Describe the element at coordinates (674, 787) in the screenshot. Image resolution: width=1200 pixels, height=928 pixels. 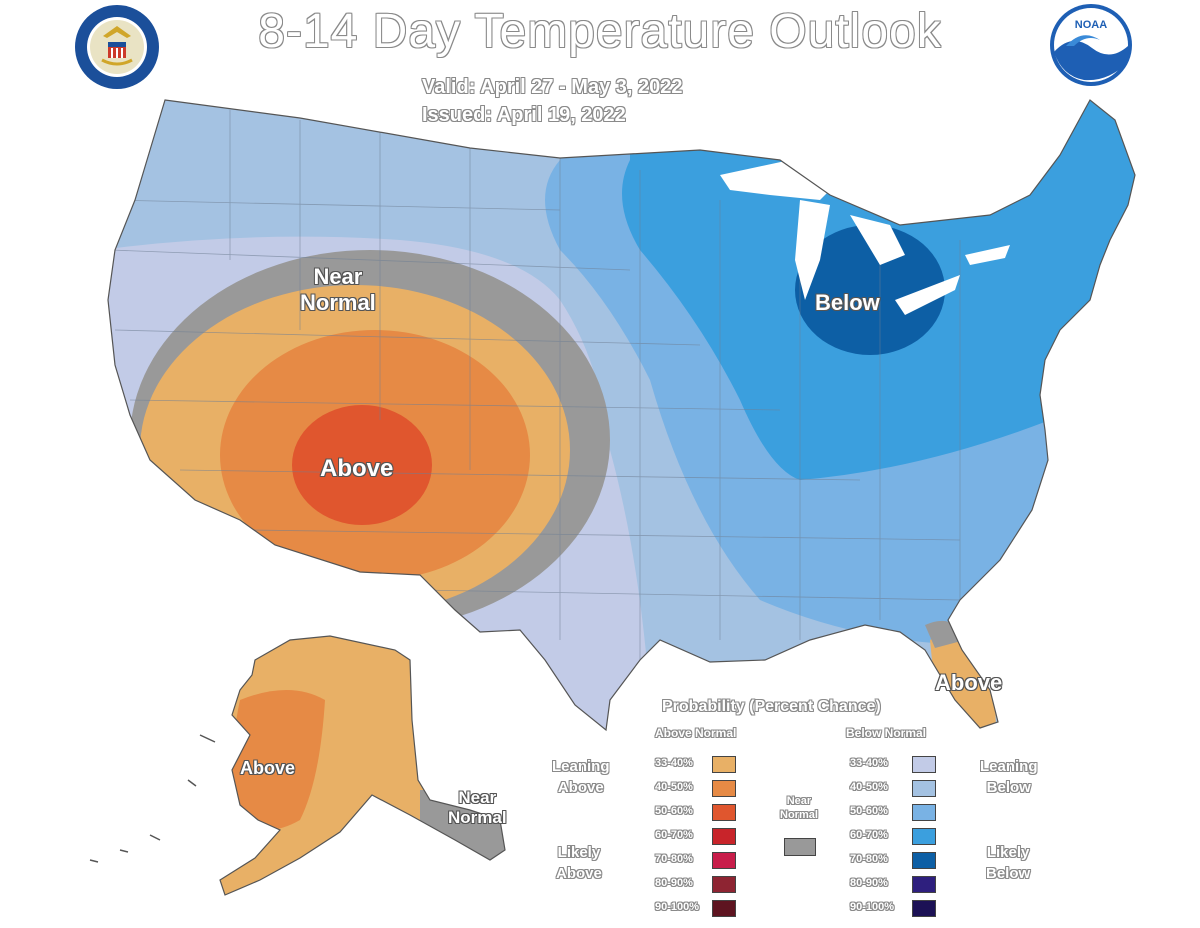
I see `above-legend-range-1: 40-50%` at that location.